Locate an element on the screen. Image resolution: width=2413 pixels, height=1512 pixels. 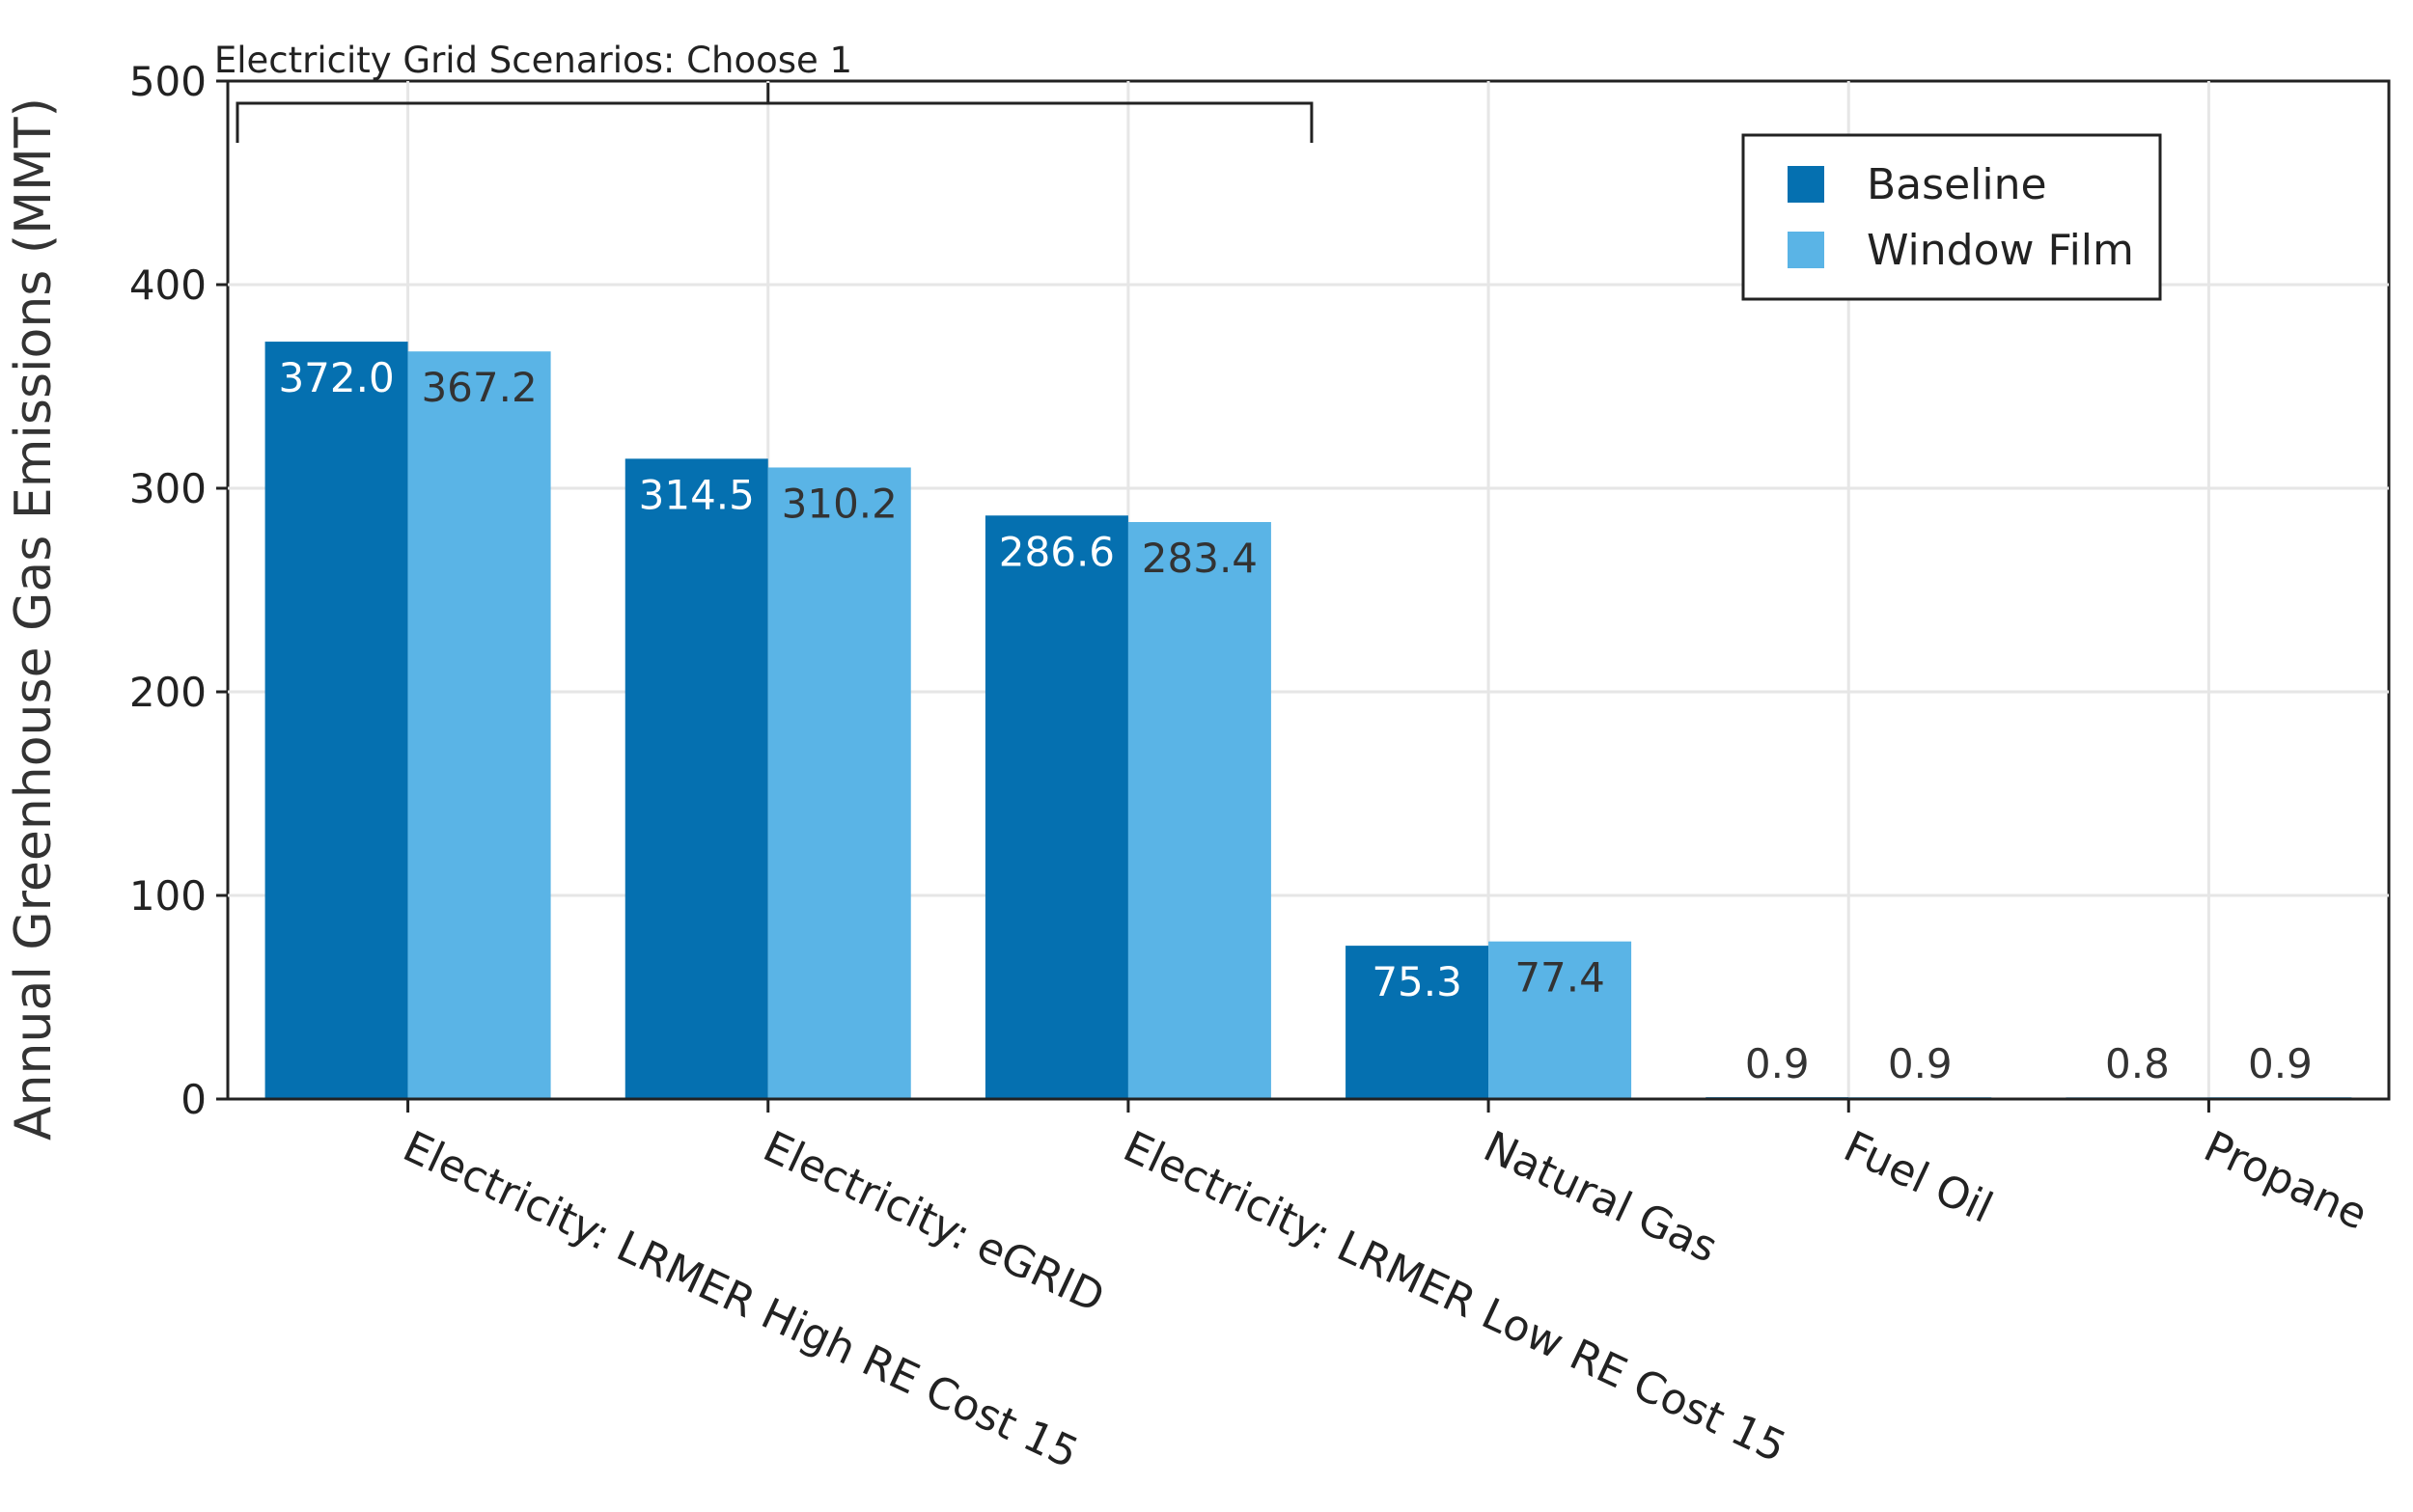
data-label-window-film-electricity-lrmer-low-re-cost-15: 283.4 is located at coordinates (1200, 558).